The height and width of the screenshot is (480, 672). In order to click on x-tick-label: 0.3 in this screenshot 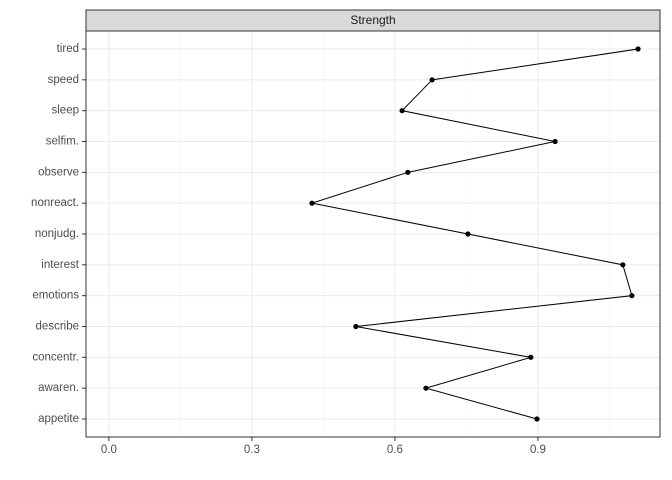, I will do `click(252, 450)`.